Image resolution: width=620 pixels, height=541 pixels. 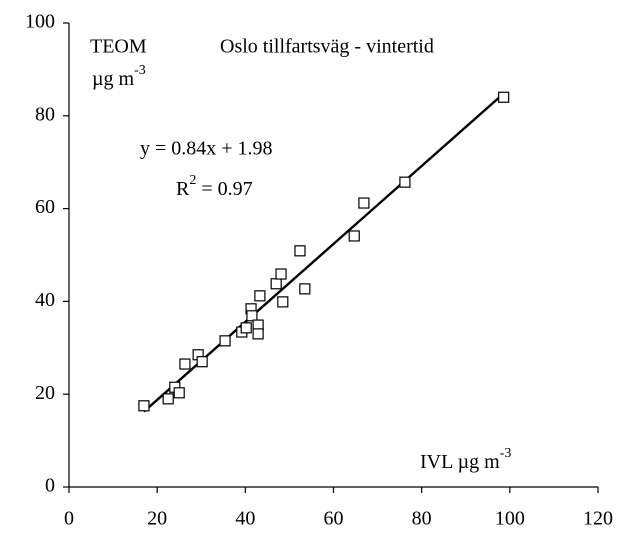 What do you see at coordinates (192, 180) in the screenshot?
I see `r2-sup: 2` at bounding box center [192, 180].